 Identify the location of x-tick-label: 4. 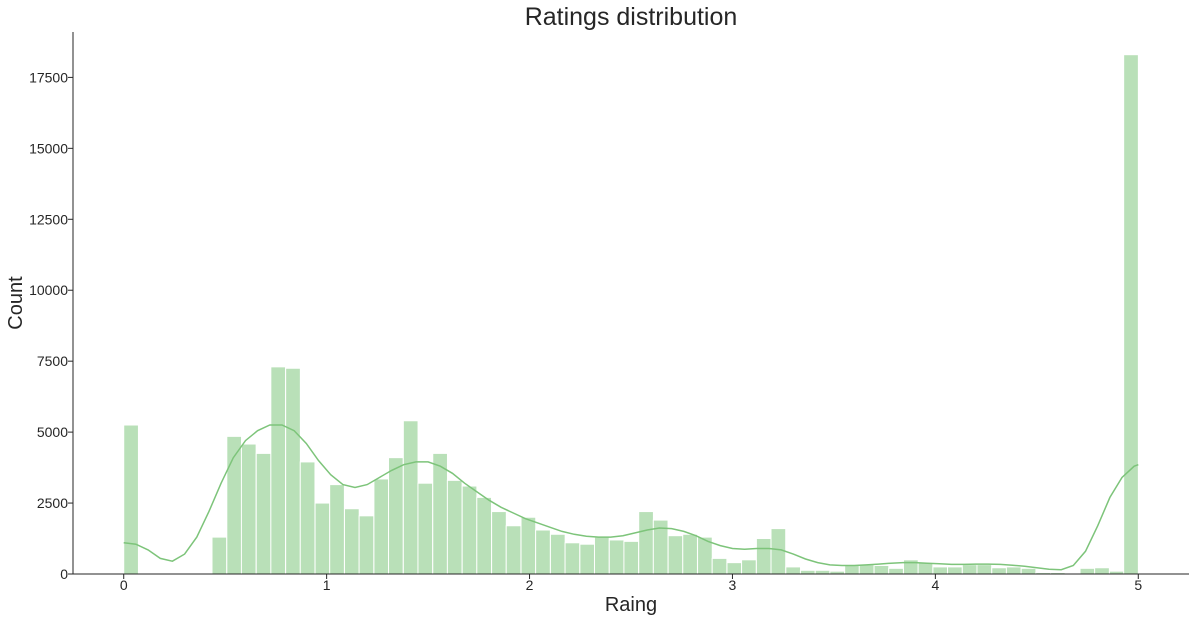
(935, 585).